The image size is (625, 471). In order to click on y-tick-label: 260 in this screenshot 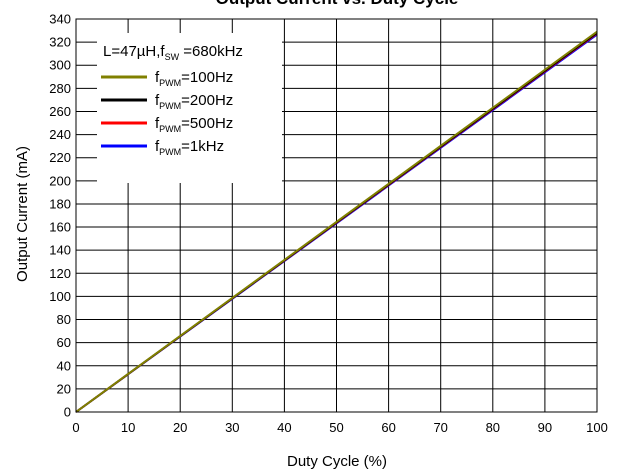, I will do `click(60, 111)`.